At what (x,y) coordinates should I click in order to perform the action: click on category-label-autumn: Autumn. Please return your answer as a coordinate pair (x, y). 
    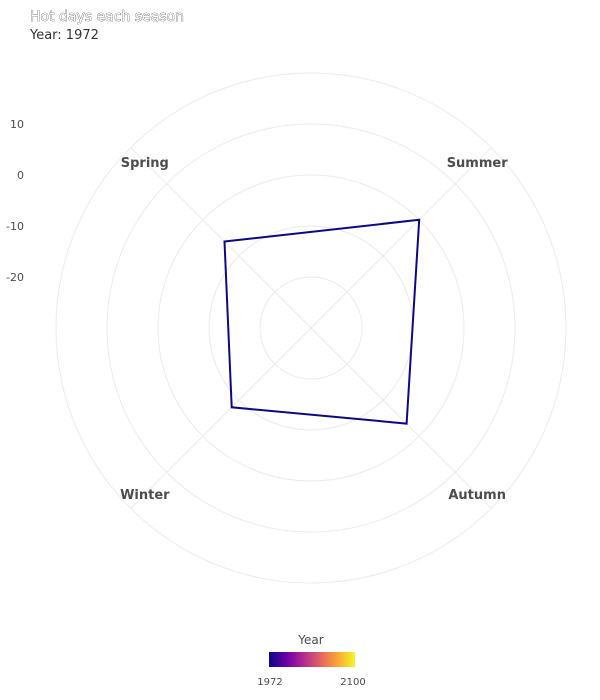
    Looking at the image, I should click on (477, 495).